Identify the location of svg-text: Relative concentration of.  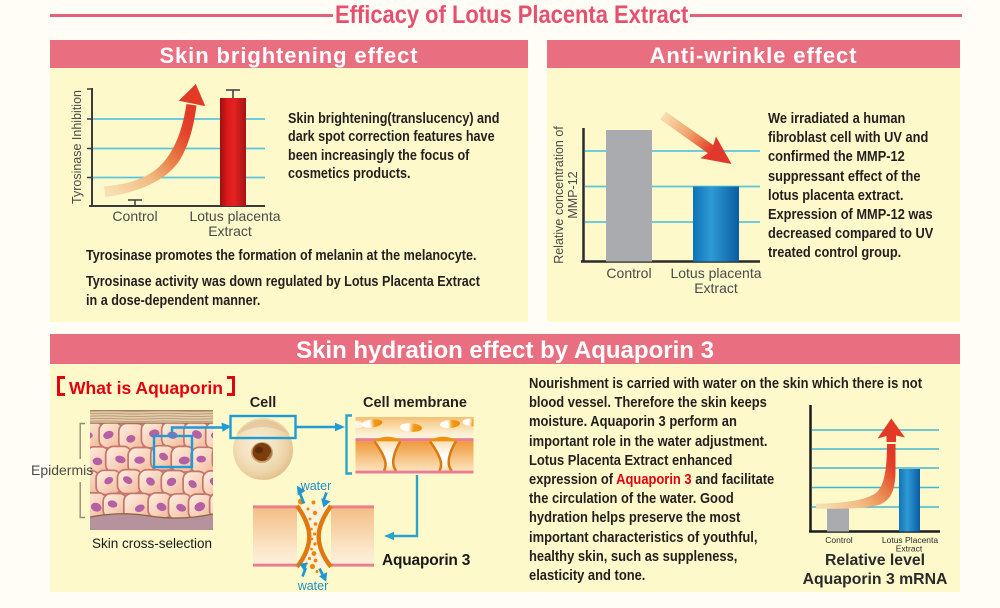
(559, 195).